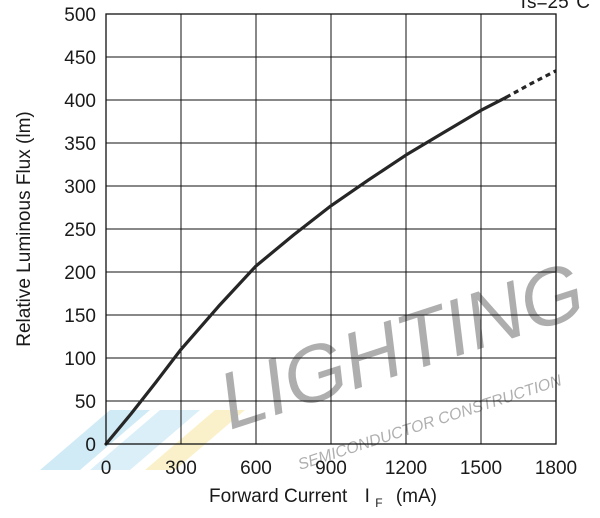 This screenshot has height=518, width=600. What do you see at coordinates (278, 496) in the screenshot?
I see `x-axis-label-text: Forward Current` at bounding box center [278, 496].